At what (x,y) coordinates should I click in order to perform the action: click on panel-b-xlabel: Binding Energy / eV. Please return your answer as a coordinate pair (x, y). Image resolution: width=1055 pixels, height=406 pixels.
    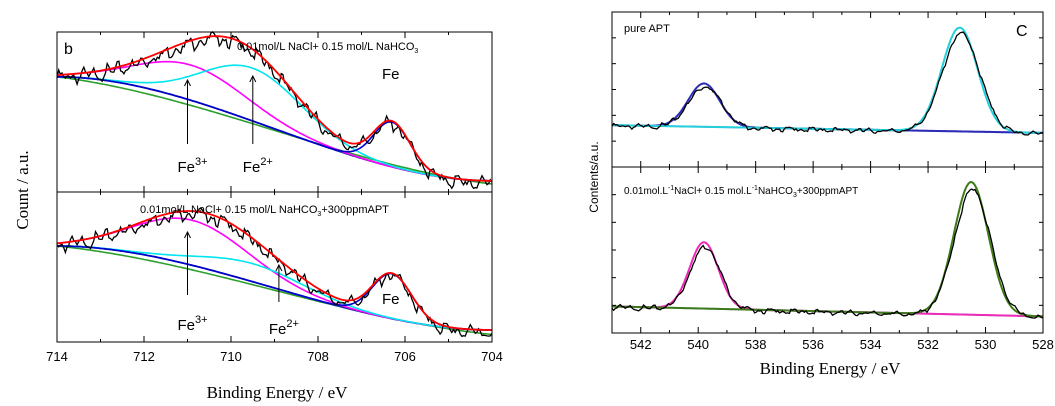
    Looking at the image, I should click on (278, 392).